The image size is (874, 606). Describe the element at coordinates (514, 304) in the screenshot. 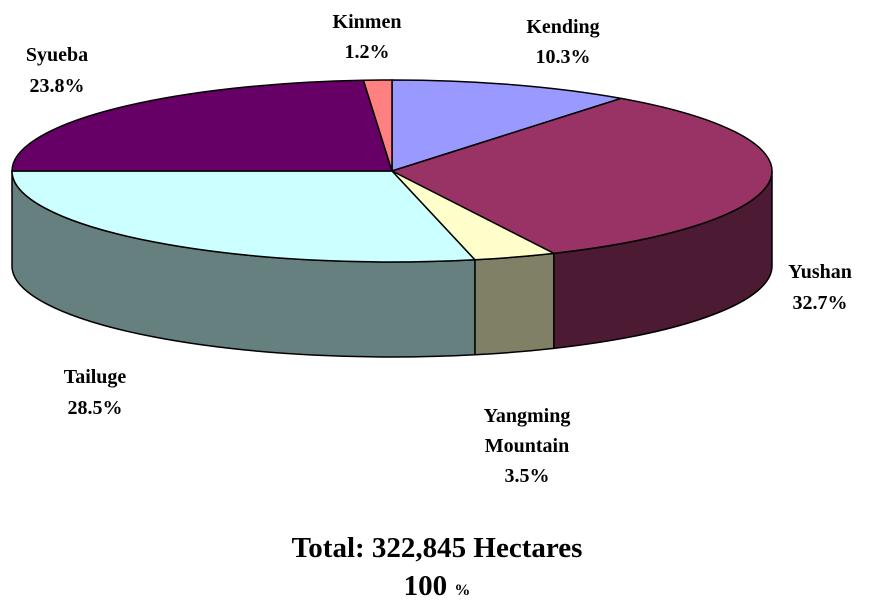

I see `slice-side` at that location.